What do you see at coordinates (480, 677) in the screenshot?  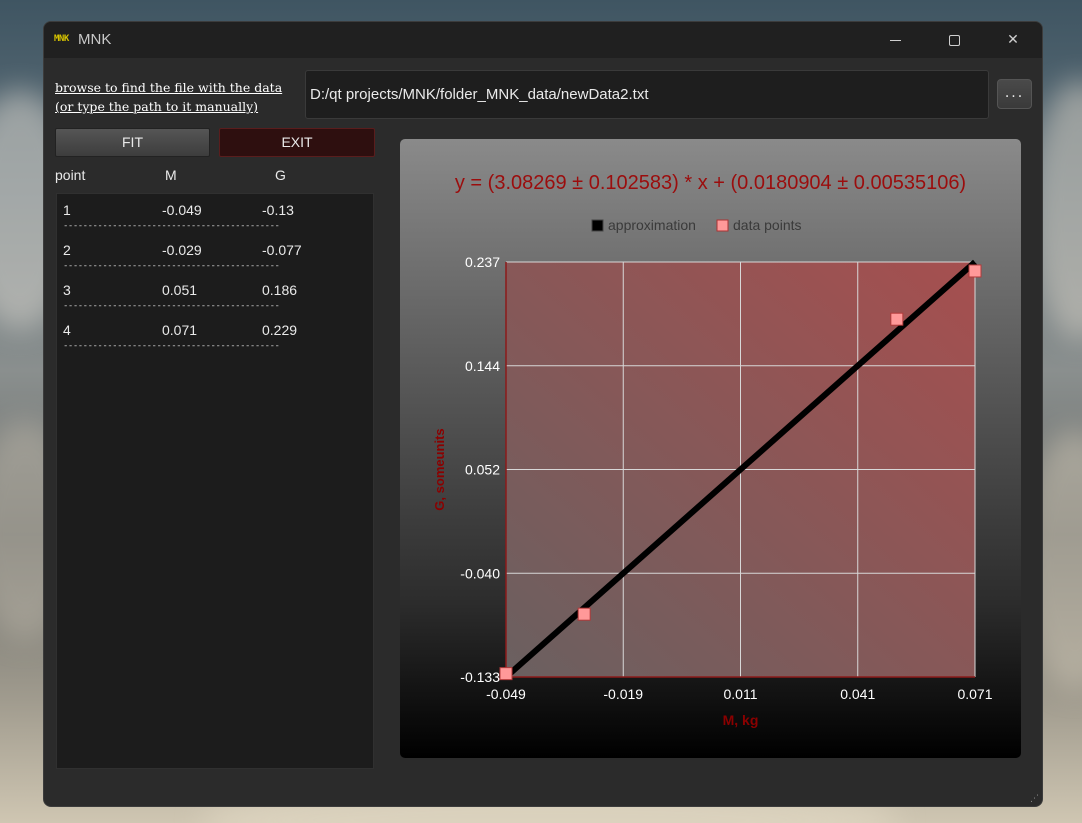 I see `y-tick-label: -0.133` at bounding box center [480, 677].